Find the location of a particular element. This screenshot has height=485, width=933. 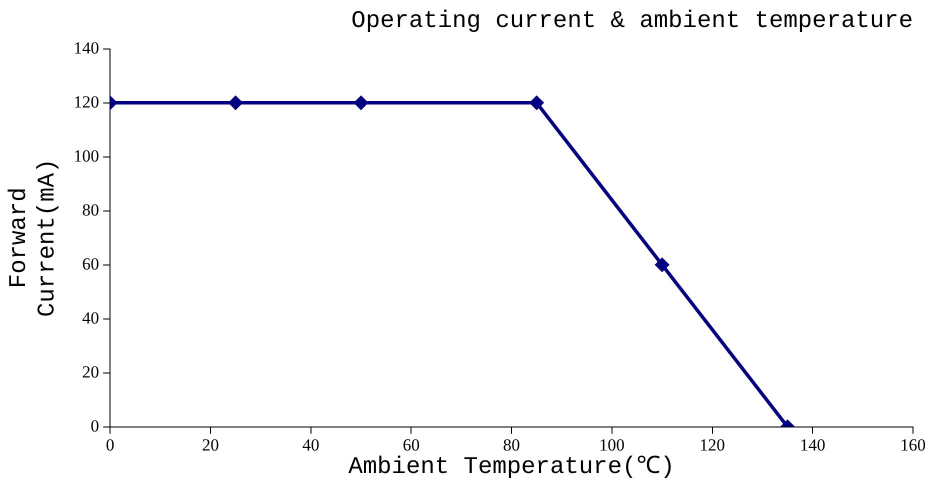

y-tick-label: 80 is located at coordinates (91, 210).